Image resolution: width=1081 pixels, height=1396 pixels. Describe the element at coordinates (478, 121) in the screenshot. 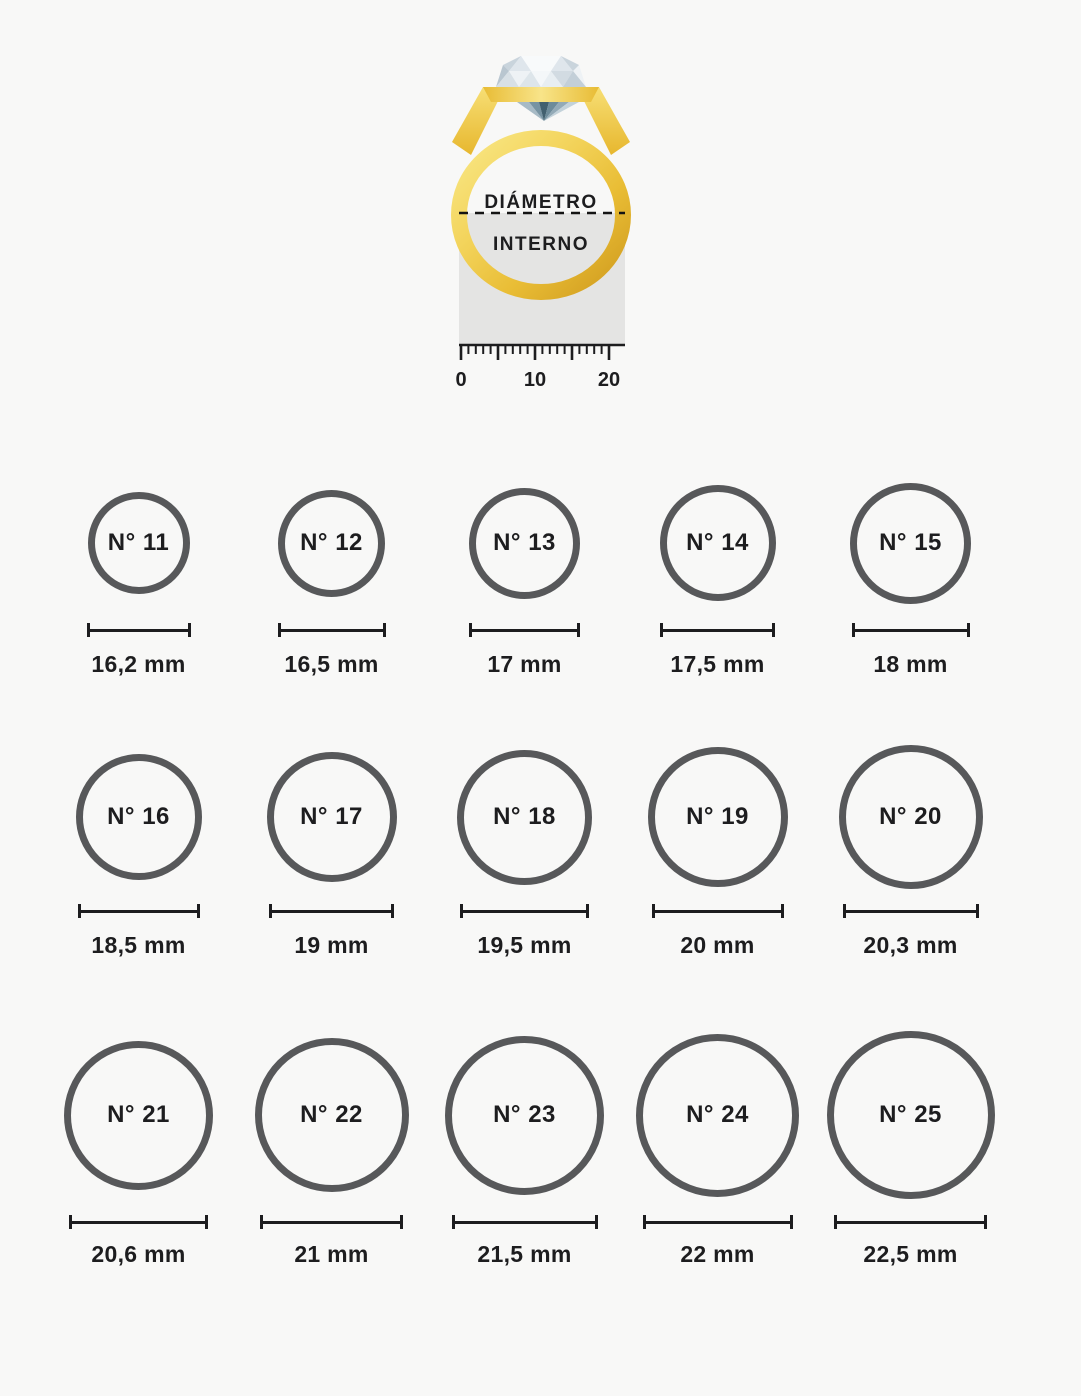

I see `ring-left-prong` at that location.